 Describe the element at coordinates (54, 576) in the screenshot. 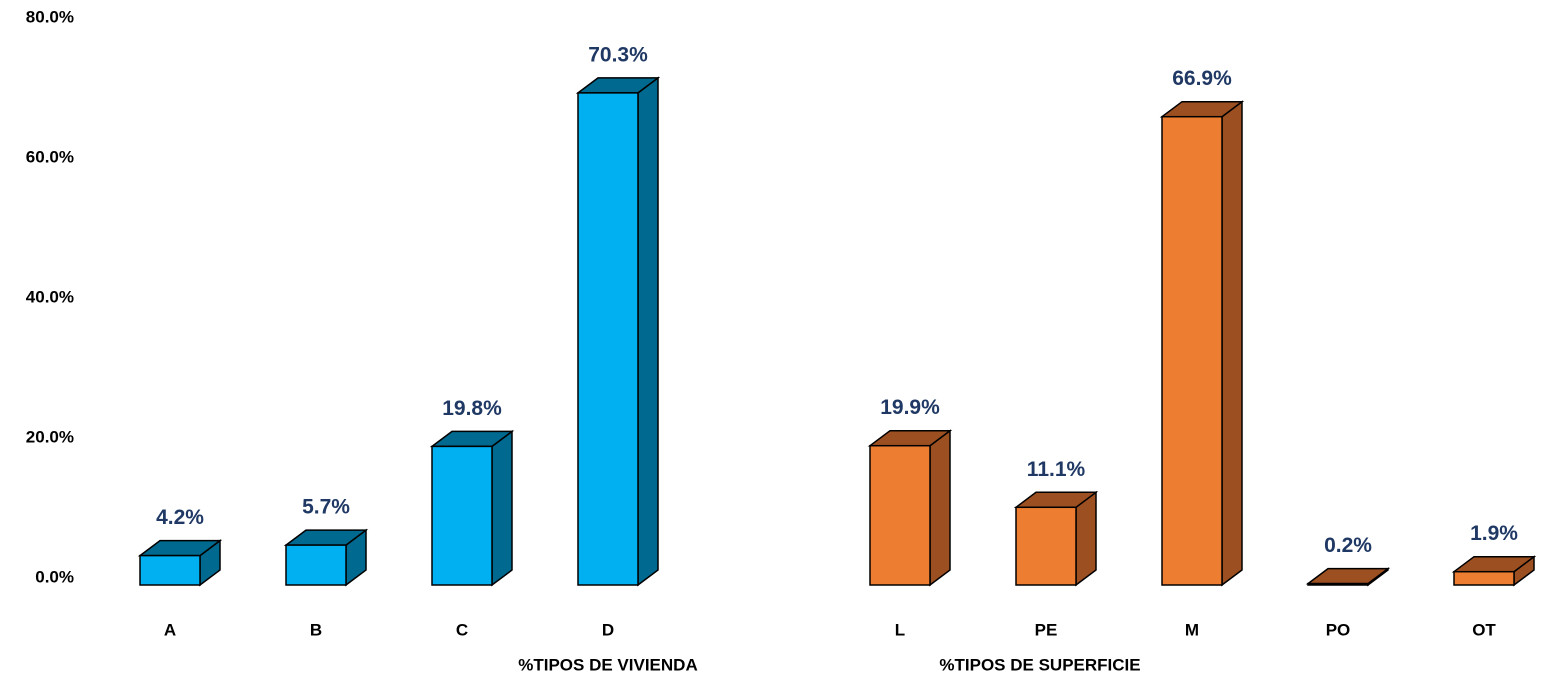

I see `y-tick-label: 0.0%` at that location.